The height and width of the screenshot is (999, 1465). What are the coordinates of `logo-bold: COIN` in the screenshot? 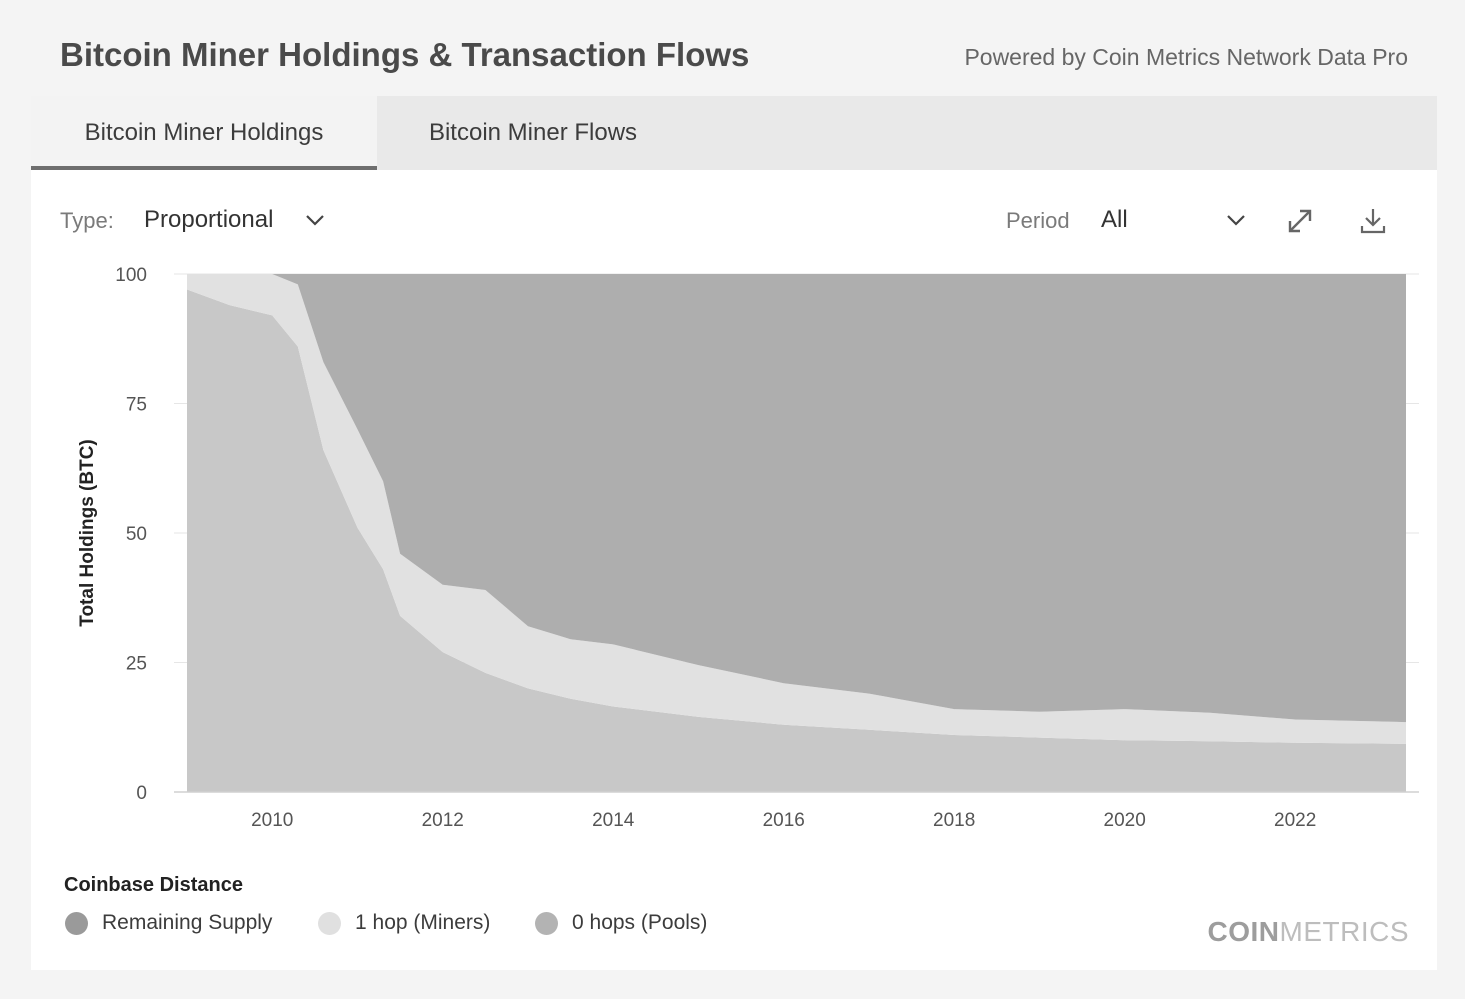 It's located at (1243, 931).